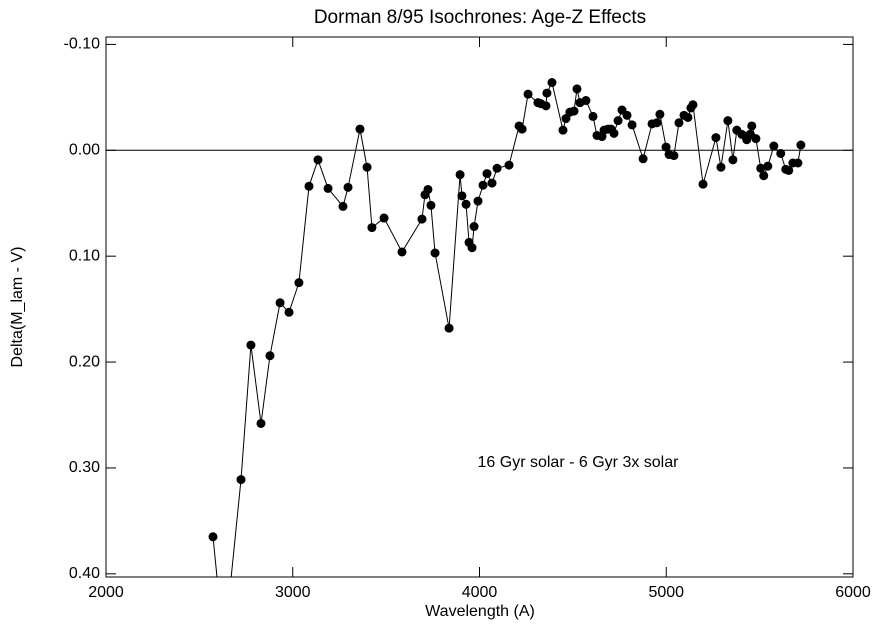 This screenshot has width=885, height=634. I want to click on y-tick-label: 0.20, so click(84, 361).